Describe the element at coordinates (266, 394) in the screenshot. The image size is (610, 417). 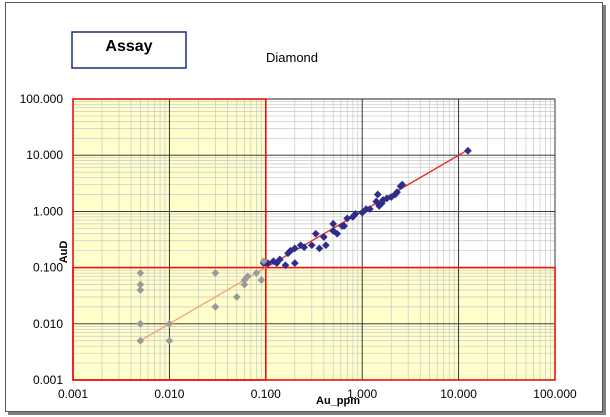
I see `x-tick-label: 0.100` at that location.